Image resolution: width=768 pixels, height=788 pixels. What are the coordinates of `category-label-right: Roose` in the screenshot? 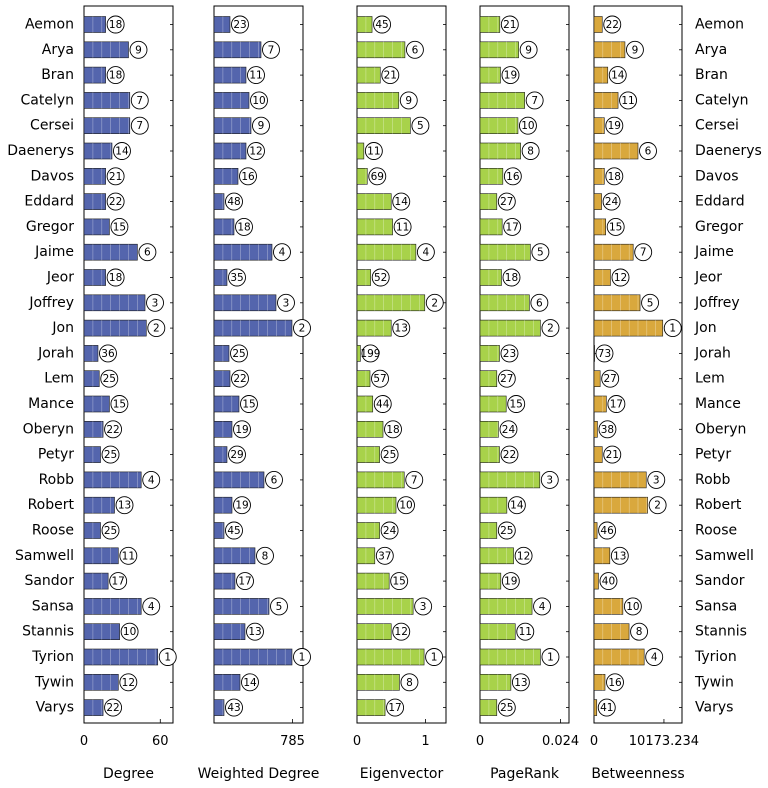 It's located at (716, 531).